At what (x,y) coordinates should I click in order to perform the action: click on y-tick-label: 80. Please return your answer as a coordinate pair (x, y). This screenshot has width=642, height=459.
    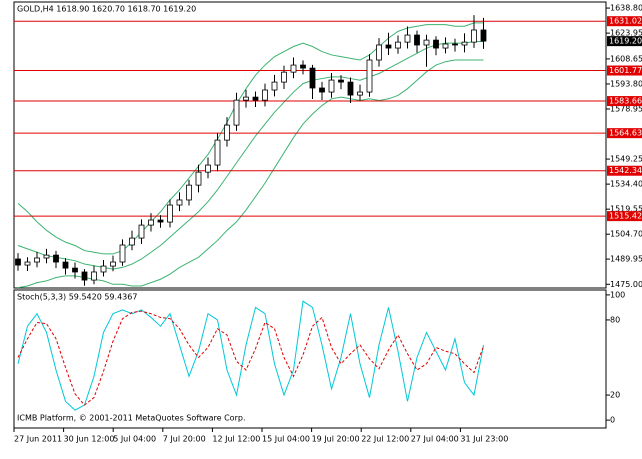
    Looking at the image, I should click on (615, 319).